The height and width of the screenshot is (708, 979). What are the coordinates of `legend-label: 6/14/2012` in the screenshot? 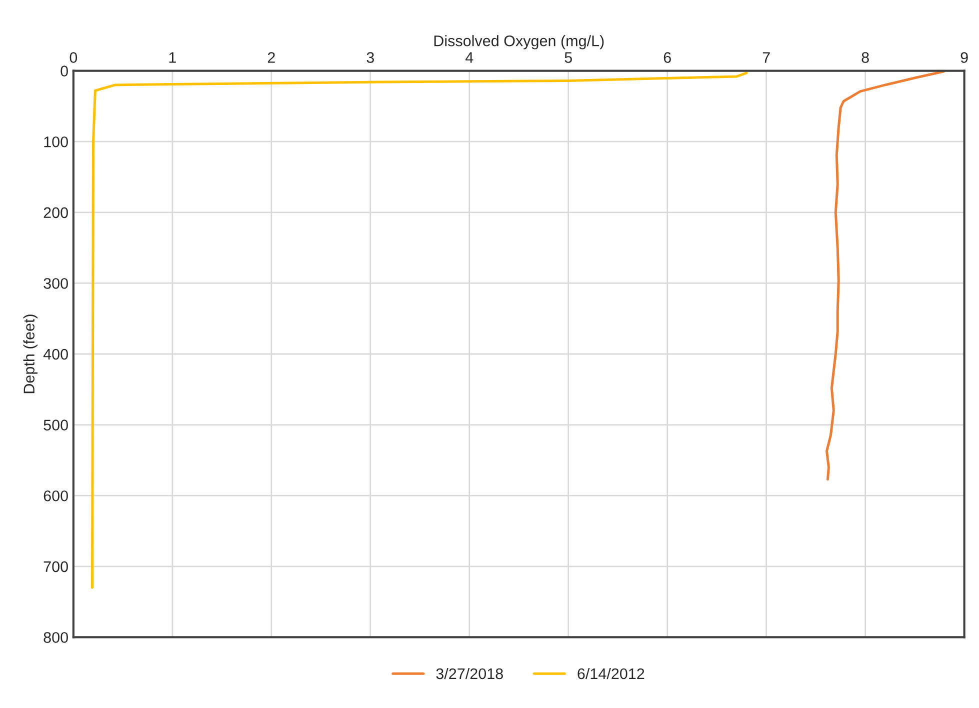 It's located at (611, 674).